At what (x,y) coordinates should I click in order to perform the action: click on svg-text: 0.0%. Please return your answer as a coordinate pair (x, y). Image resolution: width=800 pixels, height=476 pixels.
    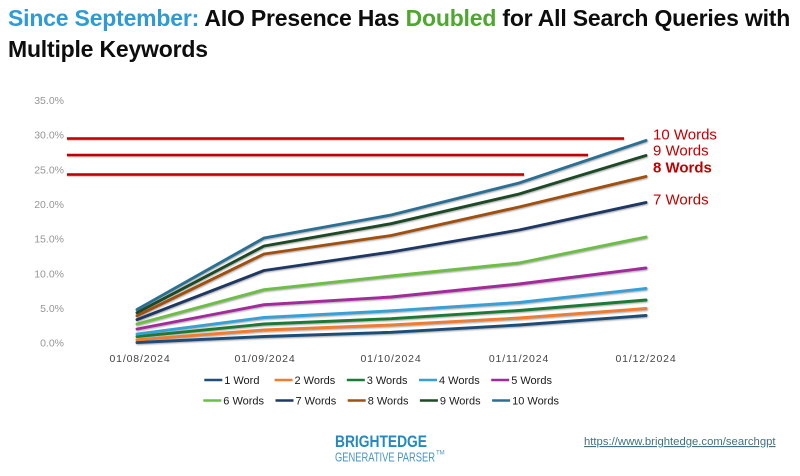
    Looking at the image, I should click on (52, 344).